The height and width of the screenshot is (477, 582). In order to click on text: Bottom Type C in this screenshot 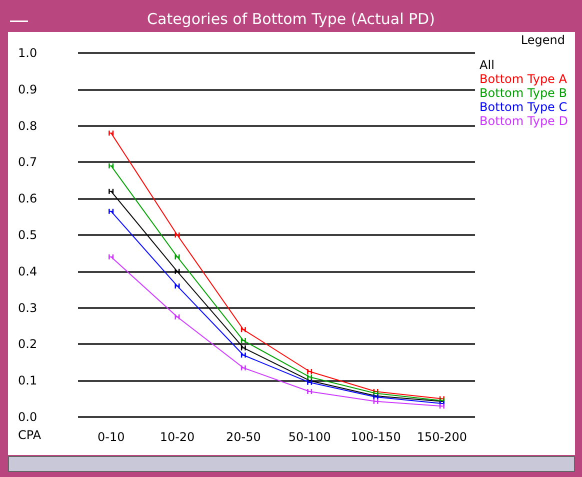, I will do `click(524, 107)`.